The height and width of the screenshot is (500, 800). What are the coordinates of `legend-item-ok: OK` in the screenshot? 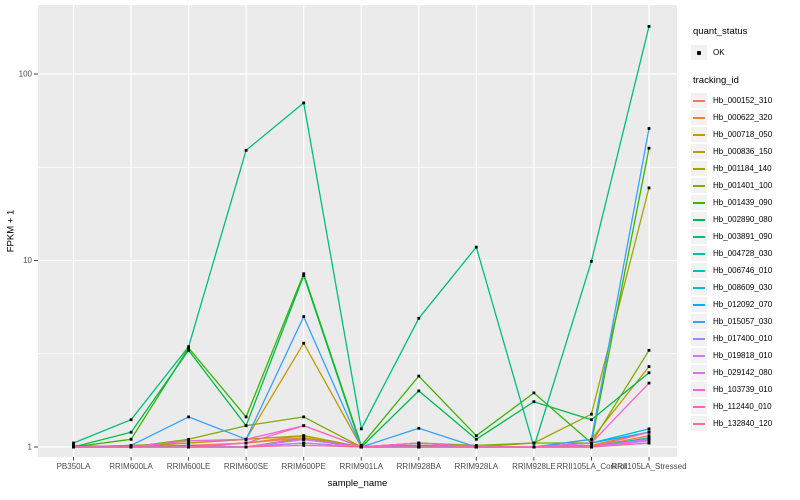 It's located at (745, 52).